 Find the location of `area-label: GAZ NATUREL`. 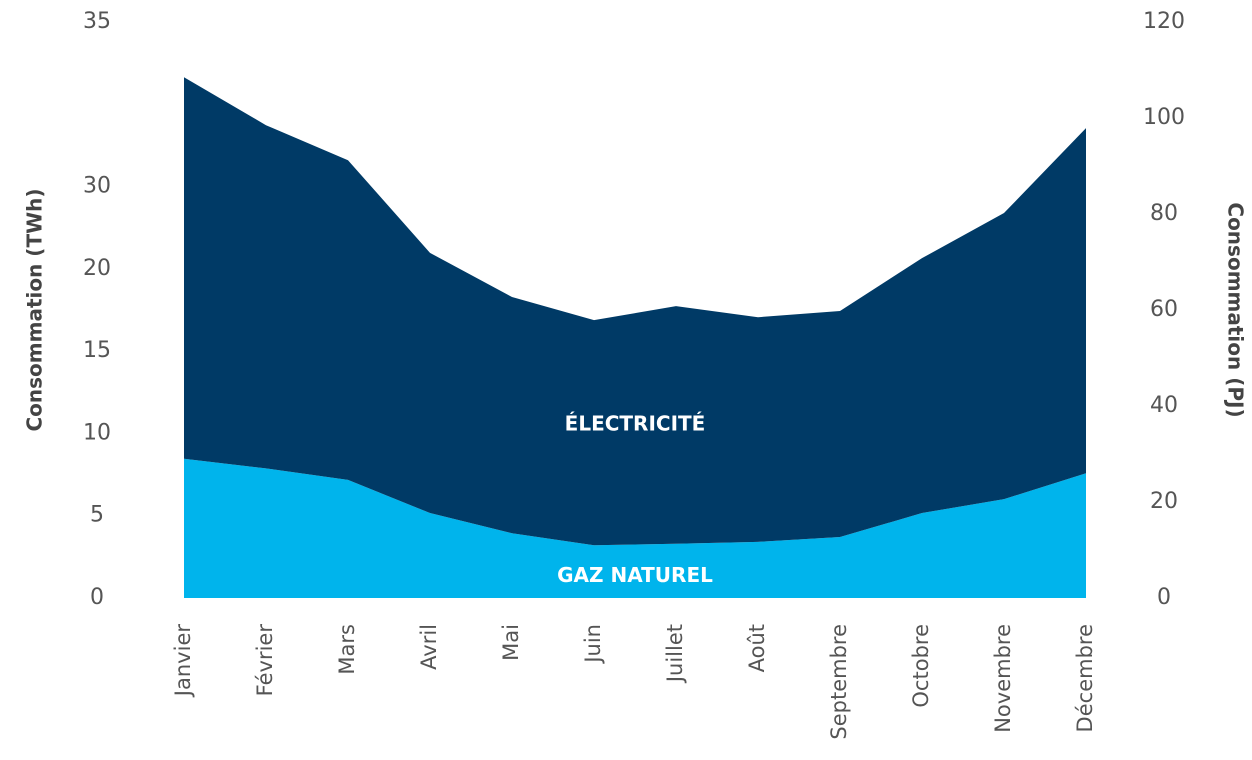

area-label: GAZ NATUREL is located at coordinates (635, 575).